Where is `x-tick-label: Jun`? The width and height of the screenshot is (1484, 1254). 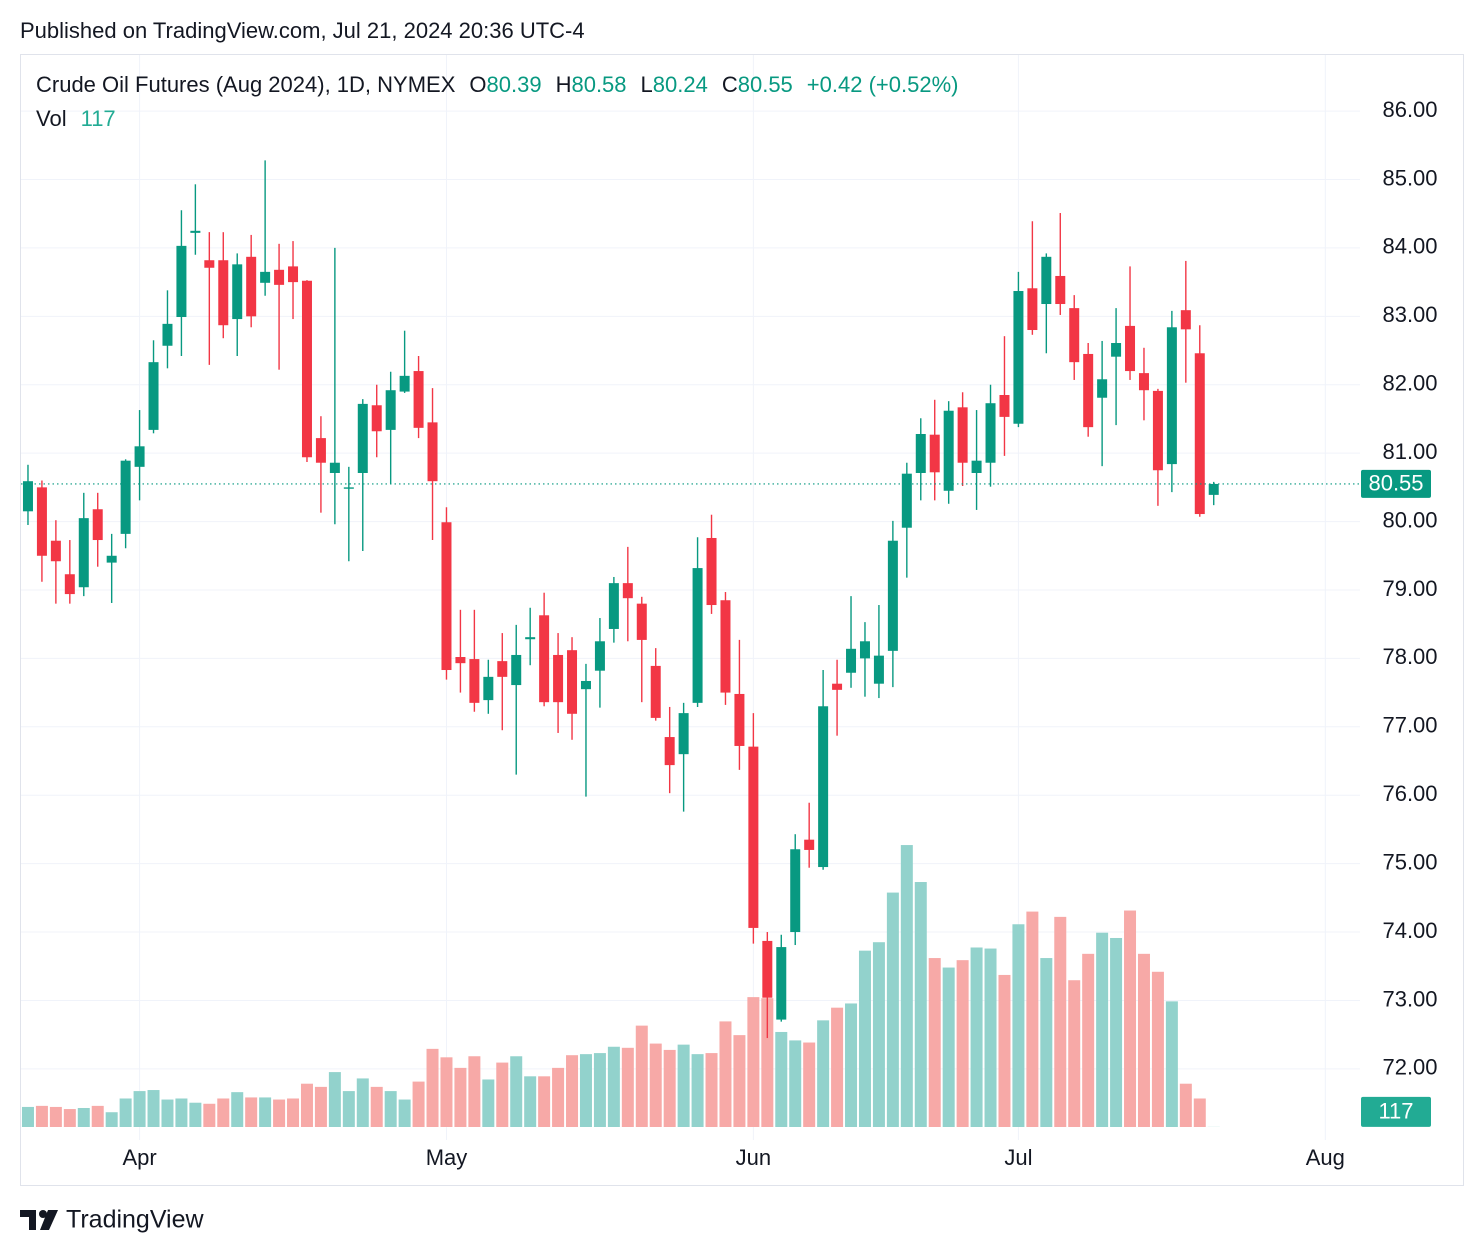 x-tick-label: Jun is located at coordinates (753, 1157).